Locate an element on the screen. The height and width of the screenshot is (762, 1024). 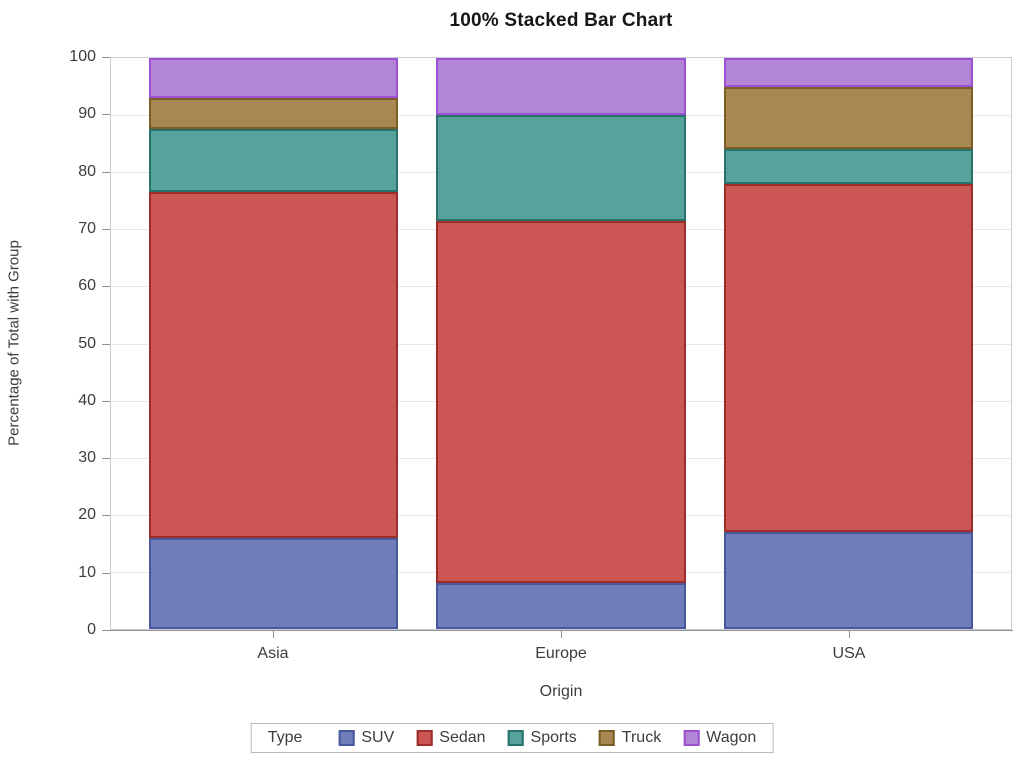
legend-item-sports: Sports is located at coordinates (542, 738).